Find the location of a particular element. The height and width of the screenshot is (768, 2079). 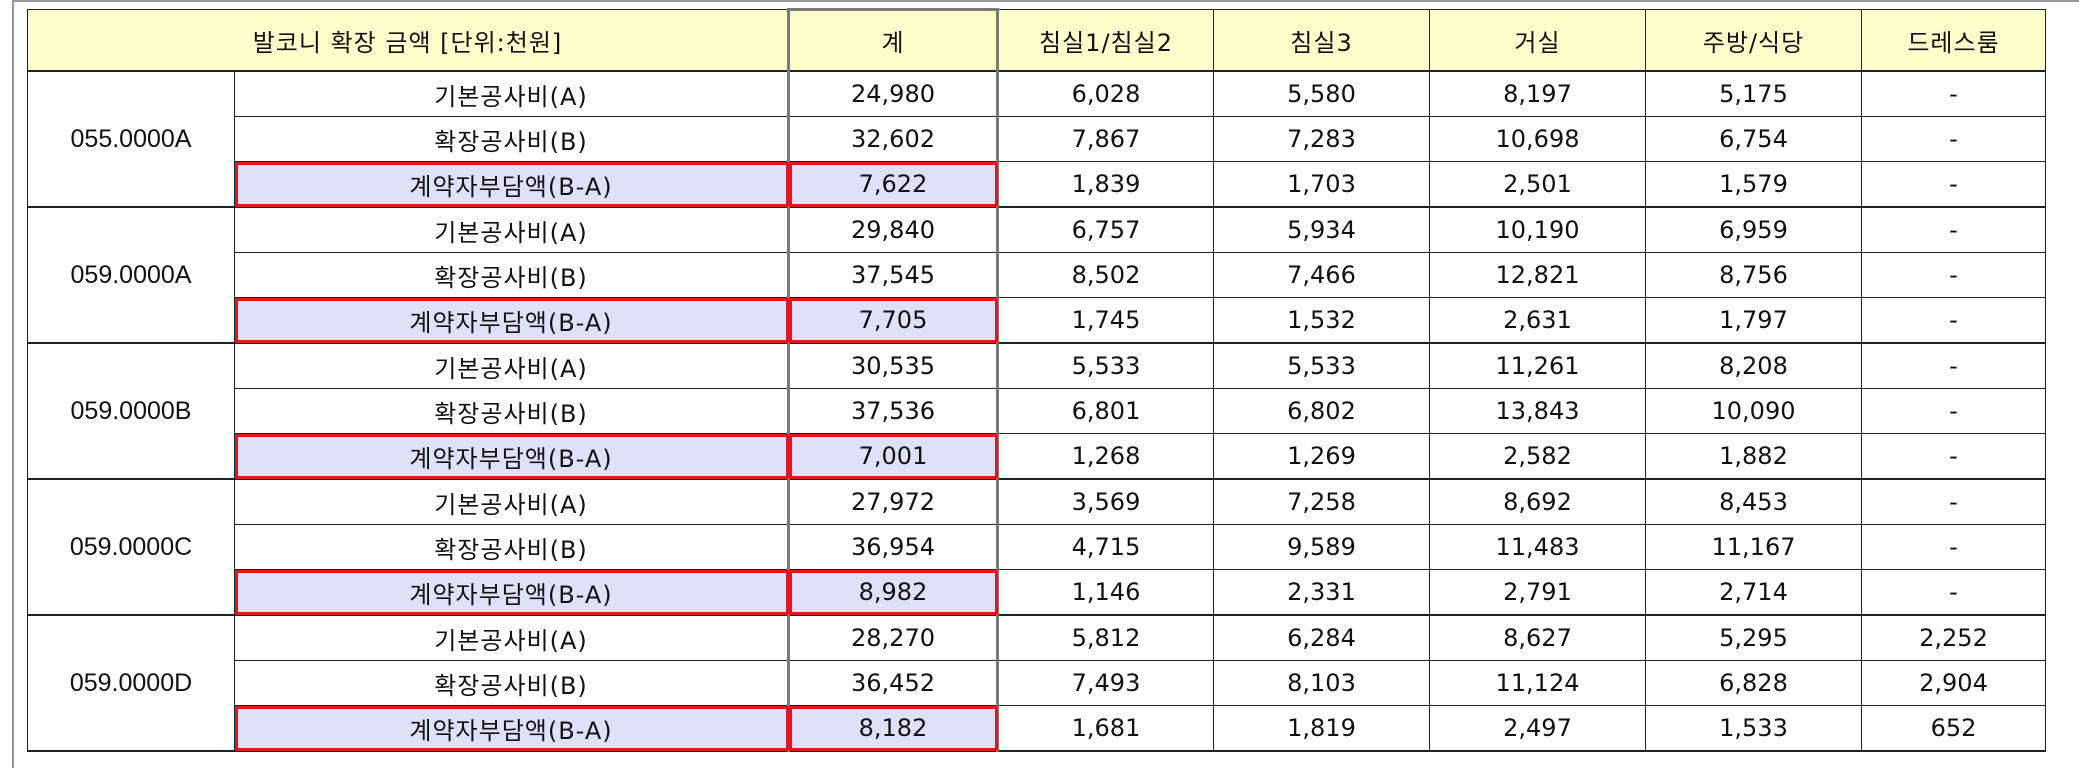

contractor-share-total: 7,001 is located at coordinates (893, 456).